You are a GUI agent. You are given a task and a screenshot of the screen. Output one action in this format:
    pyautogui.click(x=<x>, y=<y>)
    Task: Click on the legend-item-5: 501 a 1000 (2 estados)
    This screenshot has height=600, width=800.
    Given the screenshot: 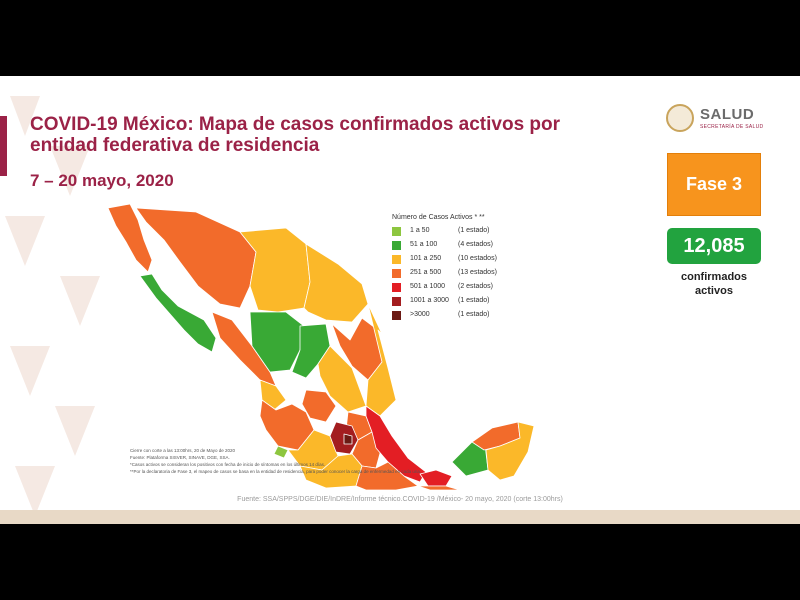 What is the action you would take?
    pyautogui.click(x=457, y=288)
    